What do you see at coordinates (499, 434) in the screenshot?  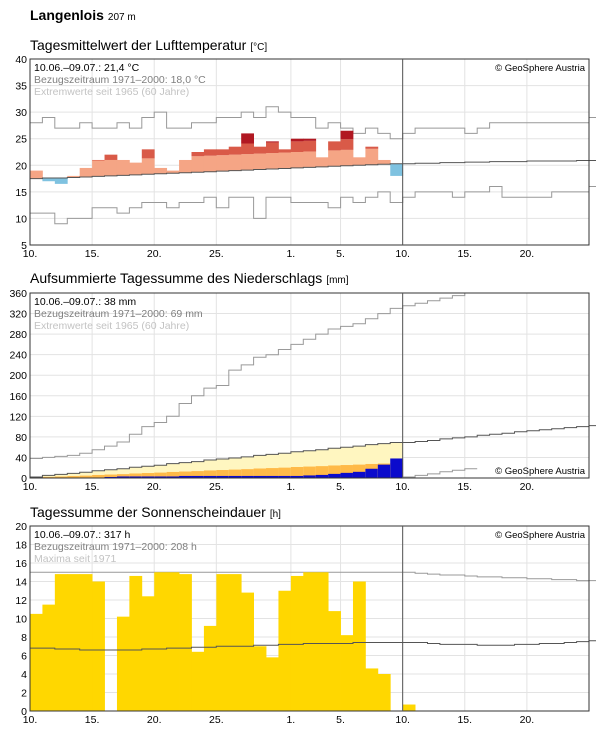 I see `precipitation-reference-future-line` at bounding box center [499, 434].